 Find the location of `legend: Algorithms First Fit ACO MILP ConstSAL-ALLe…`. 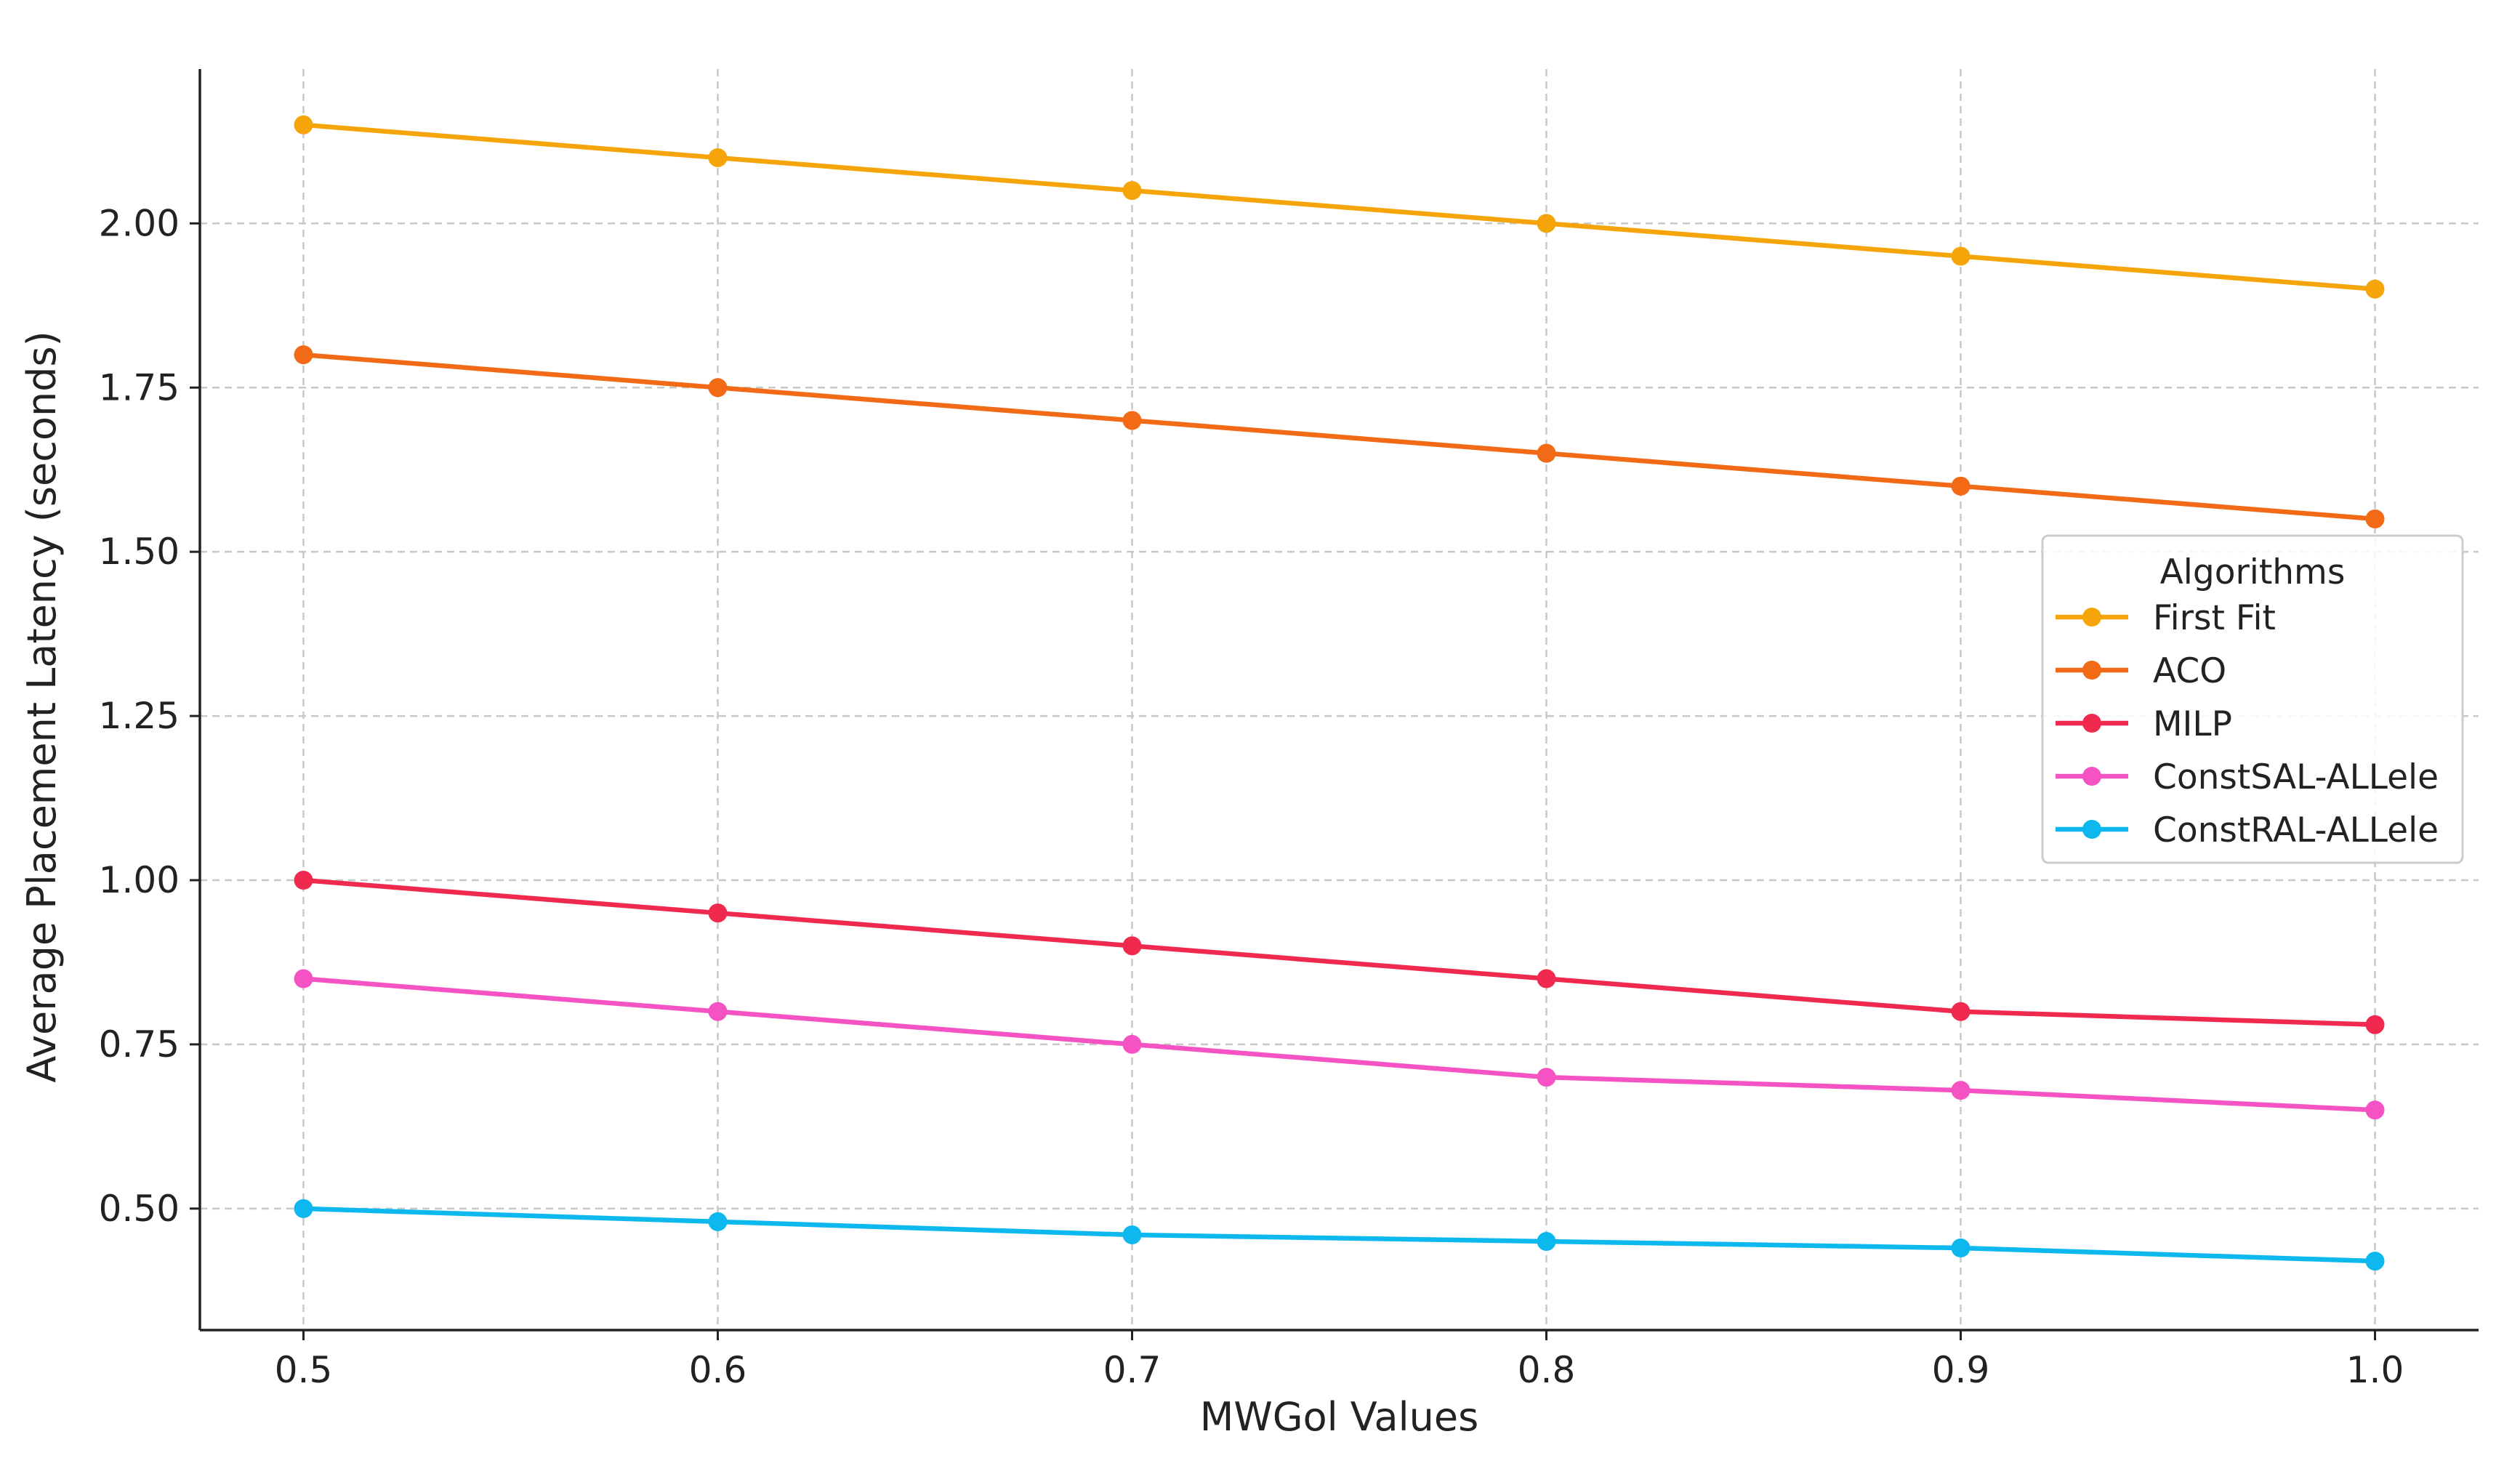

legend: Algorithms First Fit ACO MILP ConstSAL-ALLe… is located at coordinates (2252, 699).